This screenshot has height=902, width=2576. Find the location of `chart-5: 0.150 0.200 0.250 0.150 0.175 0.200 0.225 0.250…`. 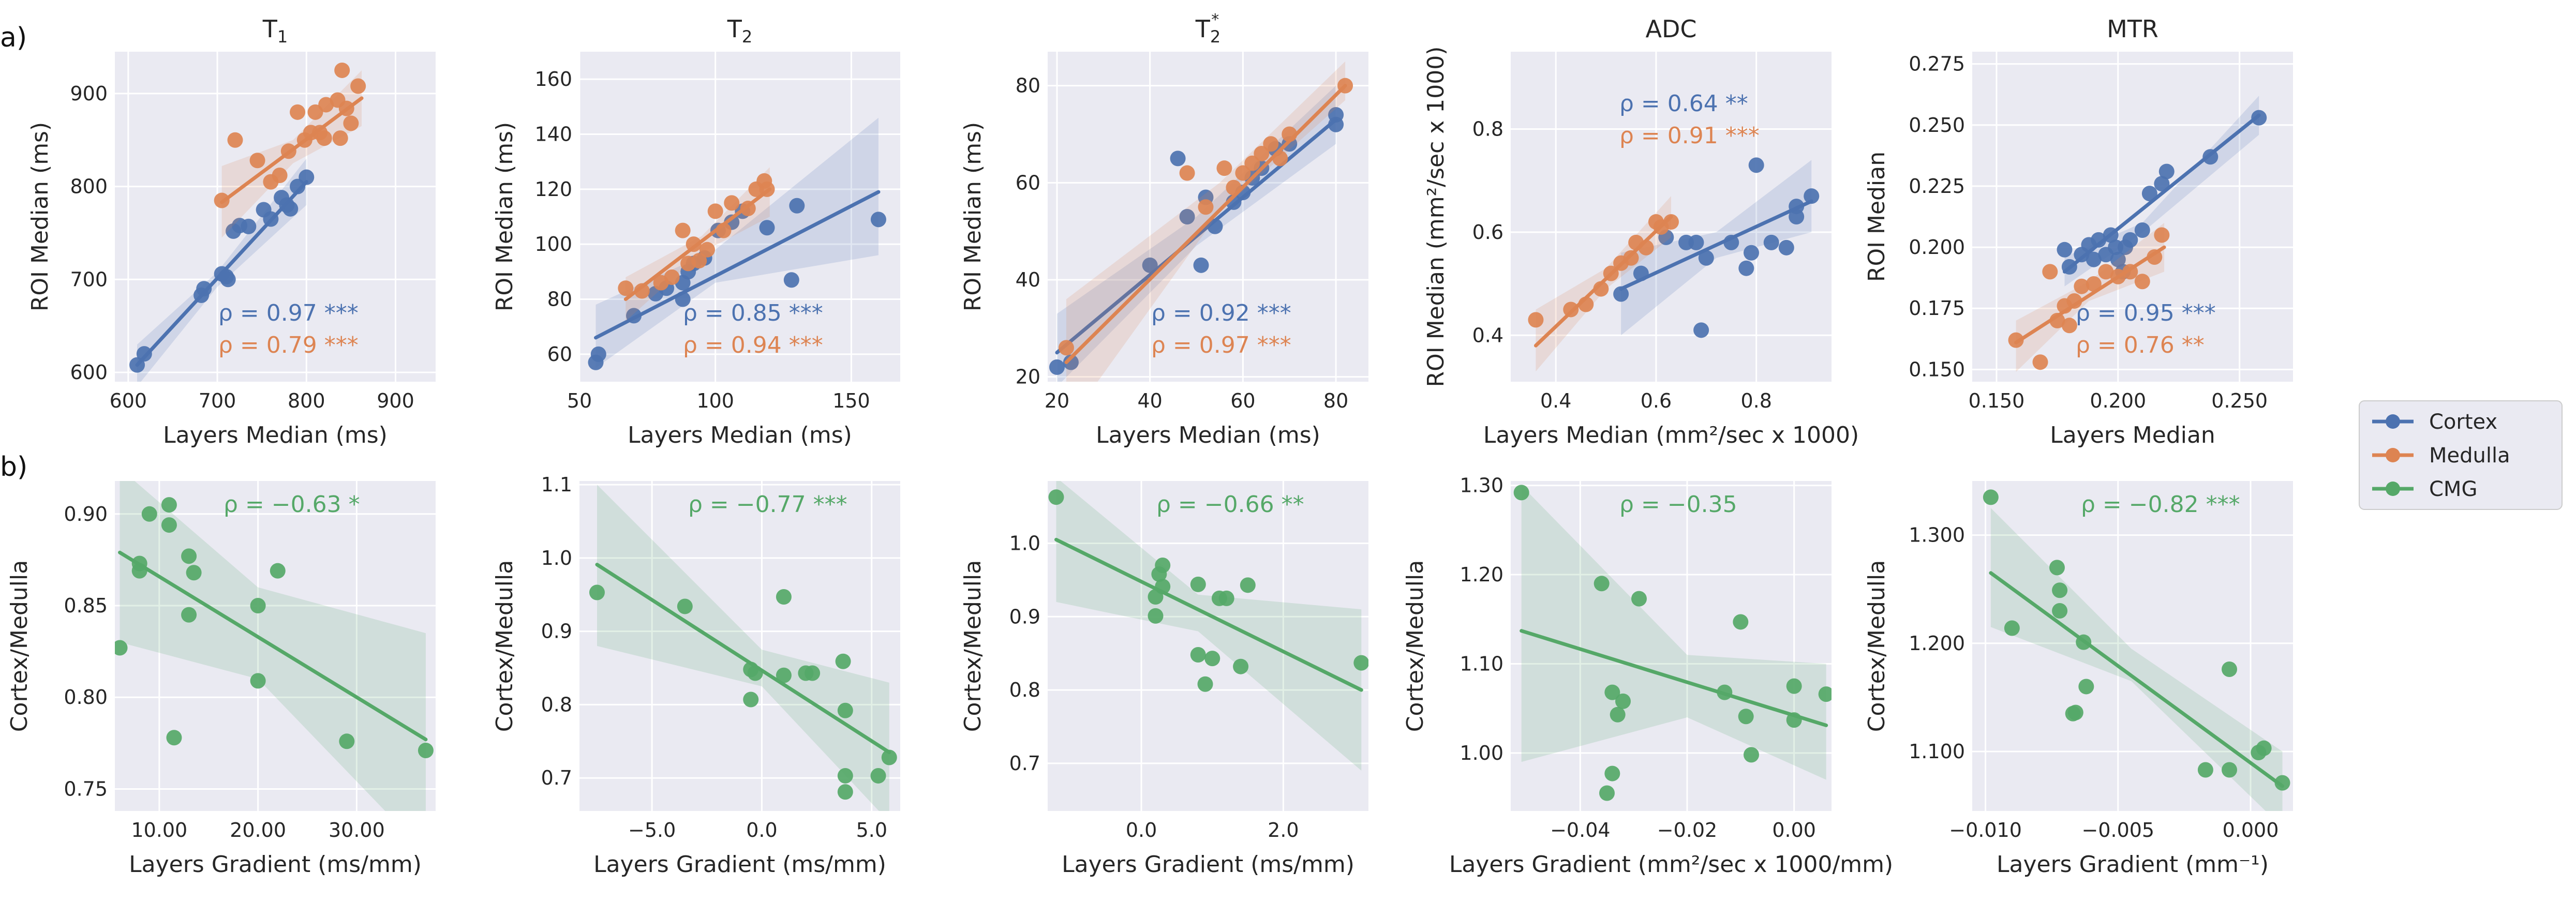

chart-5: 0.150 0.200 0.250 0.150 0.175 0.200 0.225 0.250… is located at coordinates (2078, 232).